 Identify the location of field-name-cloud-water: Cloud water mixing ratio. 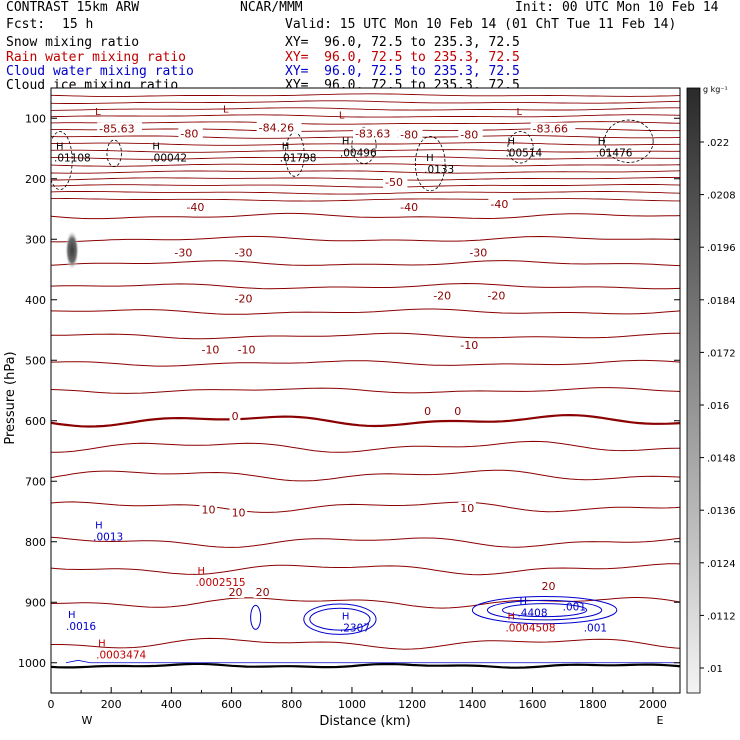
(100, 71).